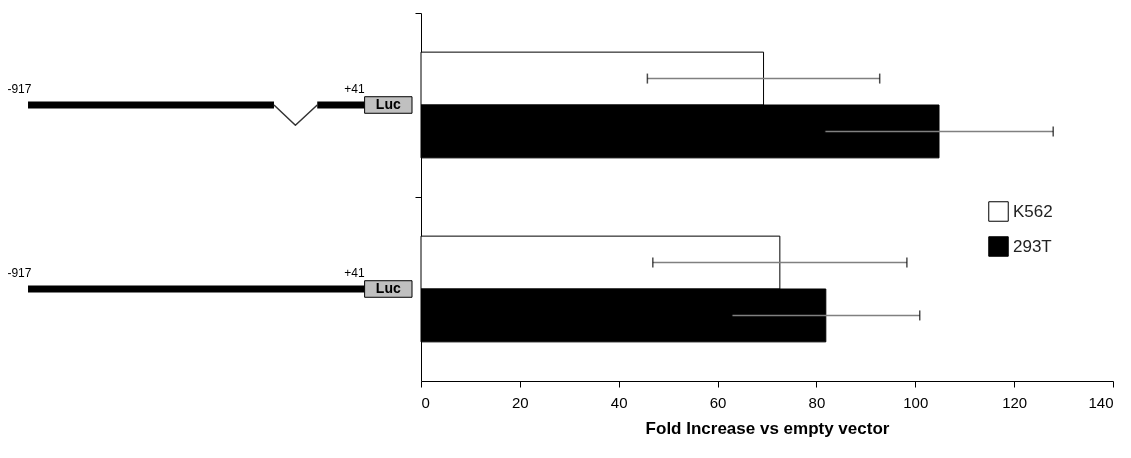 Image resolution: width=1131 pixels, height=458 pixels. What do you see at coordinates (520, 402) in the screenshot?
I see `x-tick-label: 20` at bounding box center [520, 402].